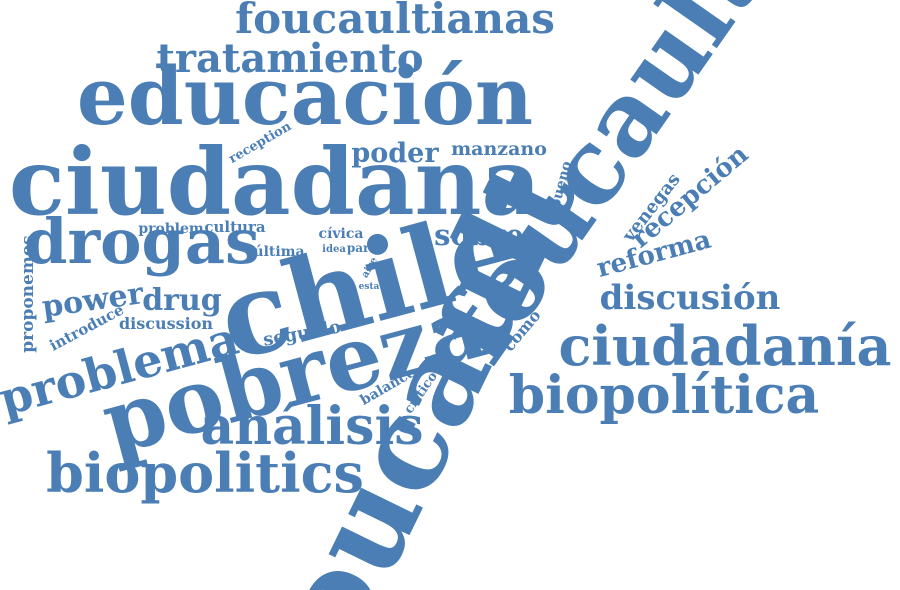 This screenshot has width=900, height=590. What do you see at coordinates (334, 249) in the screenshot?
I see `word-idea: idea` at bounding box center [334, 249].